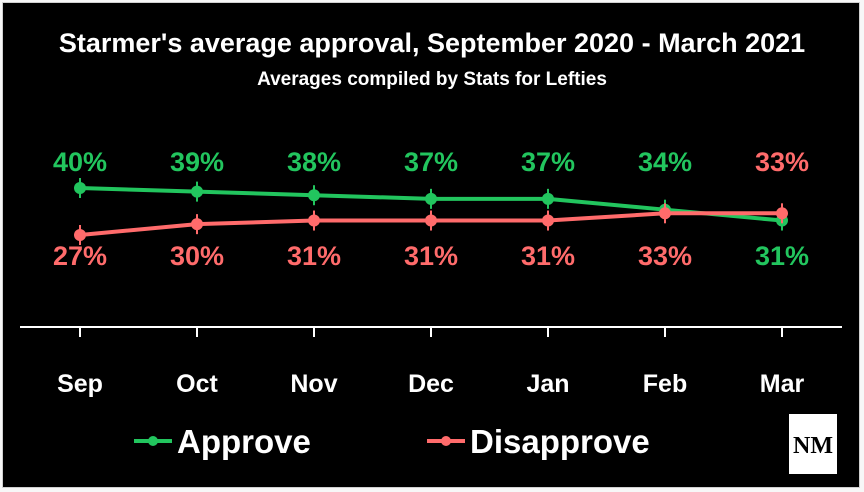 The height and width of the screenshot is (492, 864). Describe the element at coordinates (392, 441) in the screenshot. I see `legend: Approve Disapprove` at that location.